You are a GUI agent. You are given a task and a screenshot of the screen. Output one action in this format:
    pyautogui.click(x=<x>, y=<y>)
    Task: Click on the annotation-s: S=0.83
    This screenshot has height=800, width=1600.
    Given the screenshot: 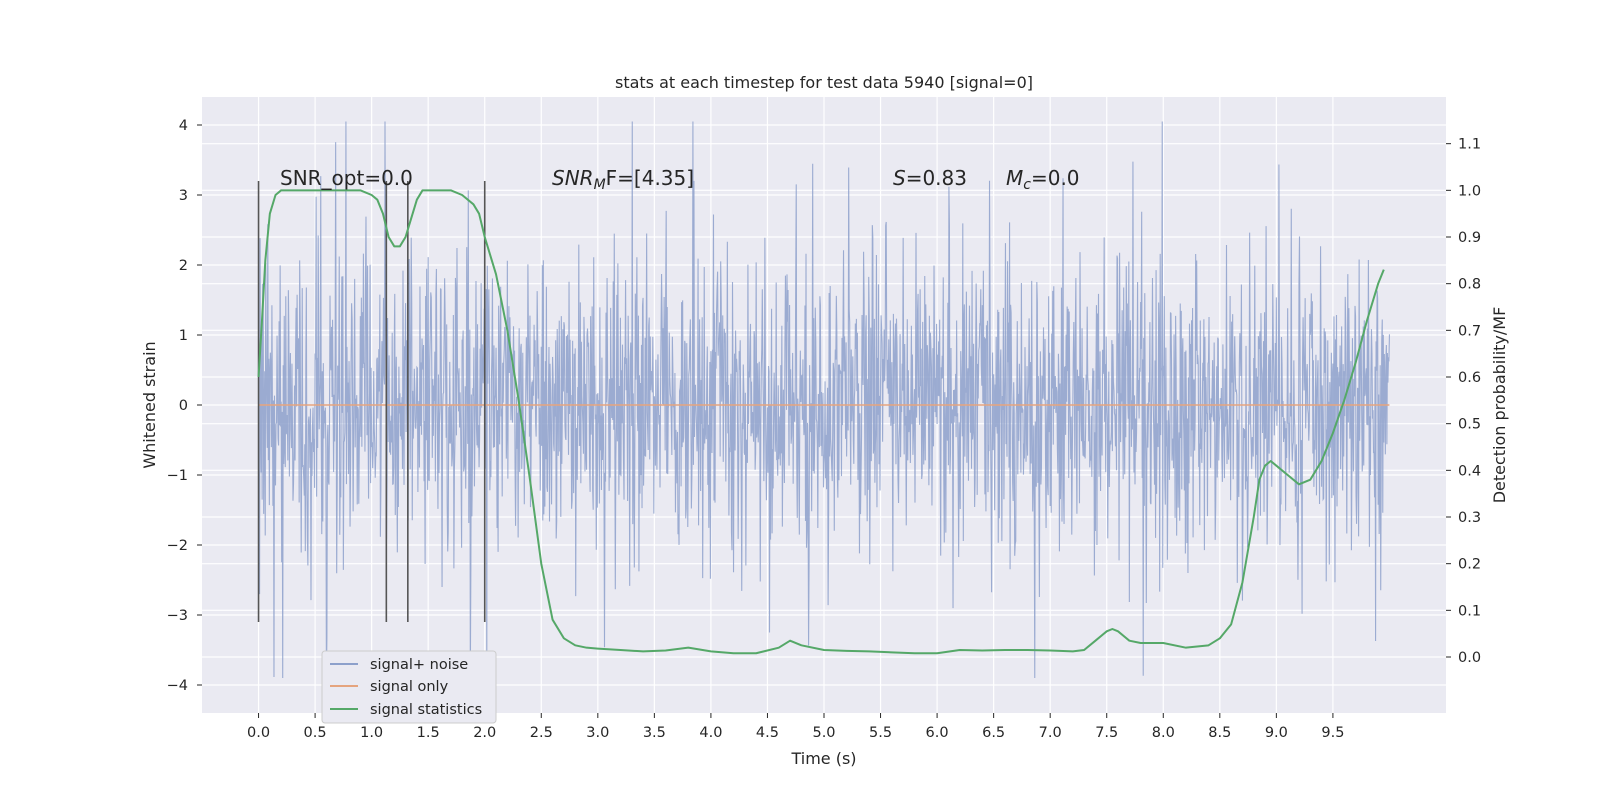 What is the action you would take?
    pyautogui.click(x=930, y=178)
    